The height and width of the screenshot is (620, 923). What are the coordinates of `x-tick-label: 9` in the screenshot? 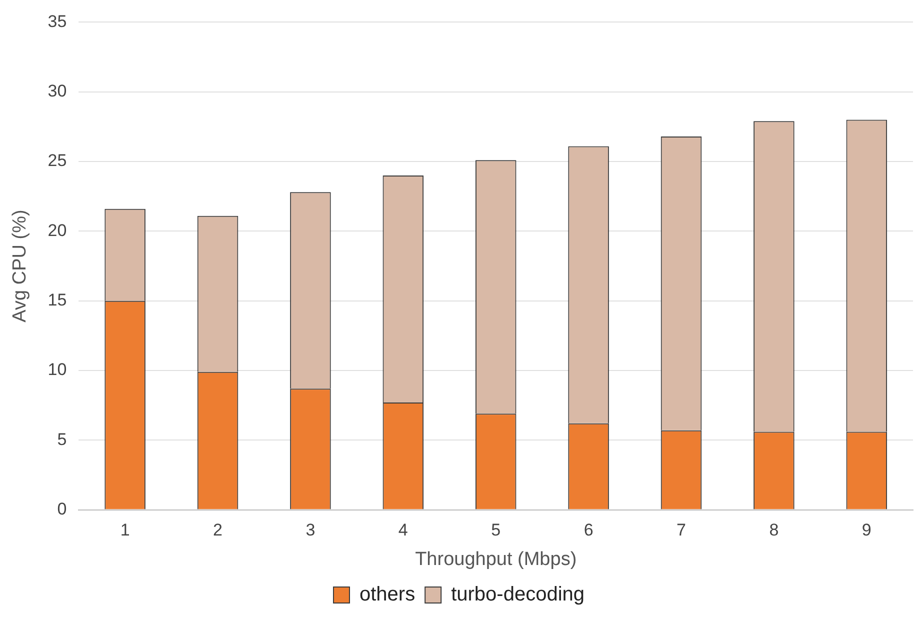 It's located at (867, 530).